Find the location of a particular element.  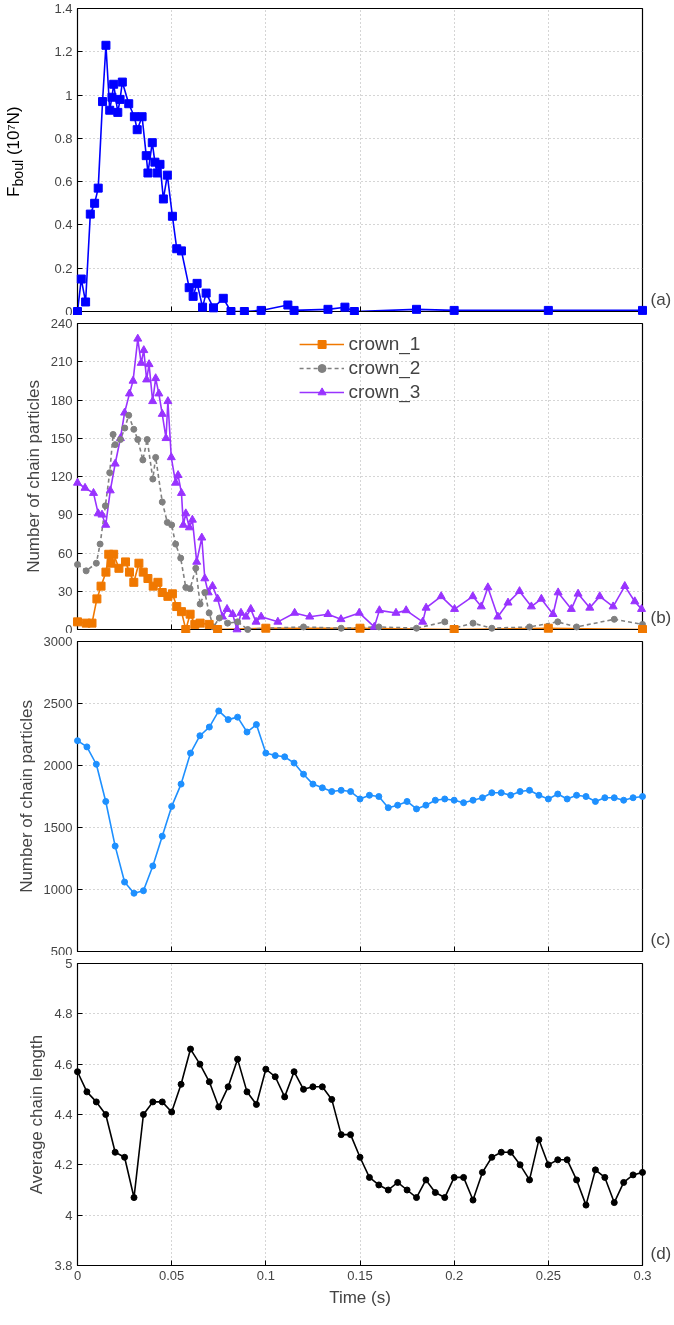

y-tick-label: 30 is located at coordinates (65, 591).